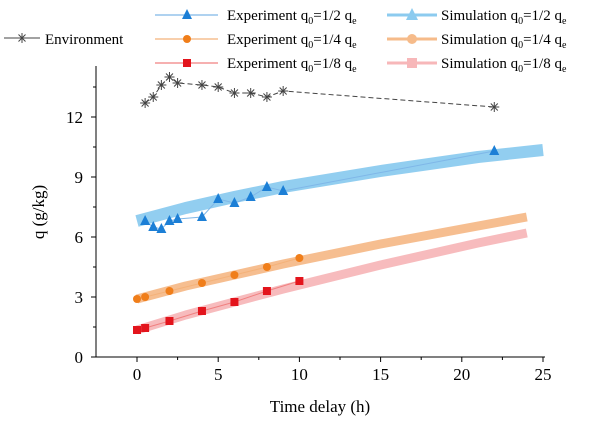  I want to click on x-tick-label: 0, so click(137, 374).